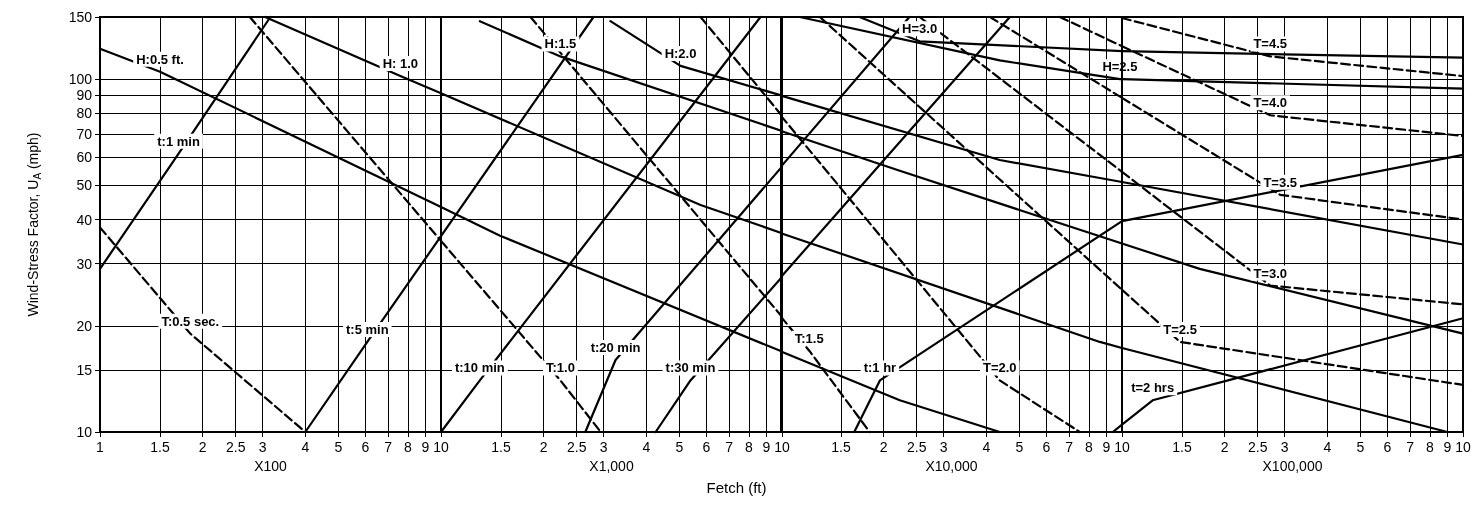 The image size is (1478, 524). Describe the element at coordinates (367, 329) in the screenshot. I see `series-label: t:5 min` at that location.